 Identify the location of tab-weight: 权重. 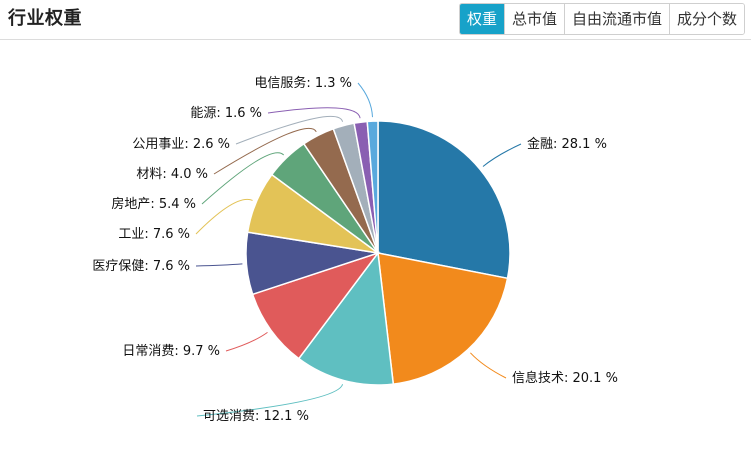
(481, 19).